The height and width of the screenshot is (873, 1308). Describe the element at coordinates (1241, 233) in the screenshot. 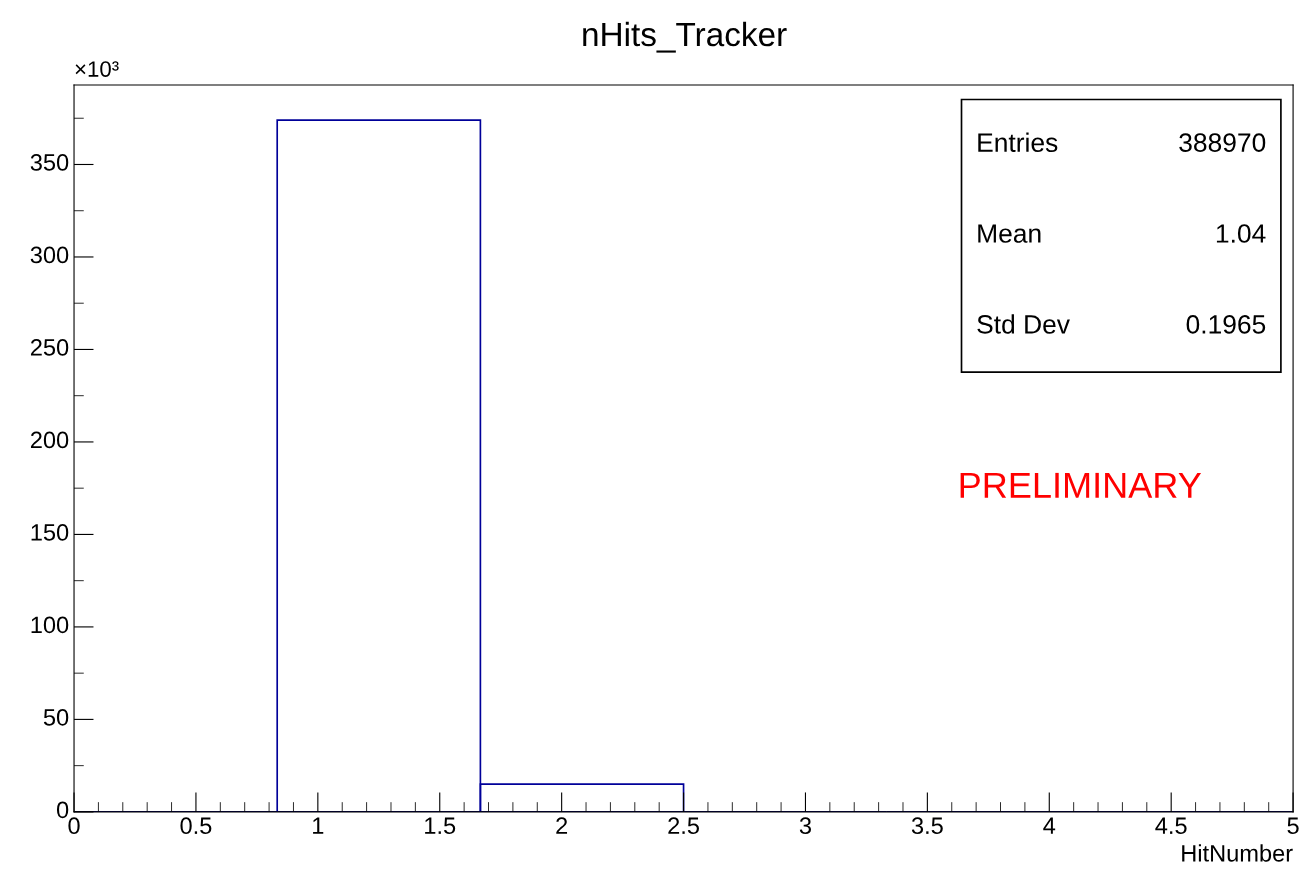

I see `annotation: 1.04` at that location.